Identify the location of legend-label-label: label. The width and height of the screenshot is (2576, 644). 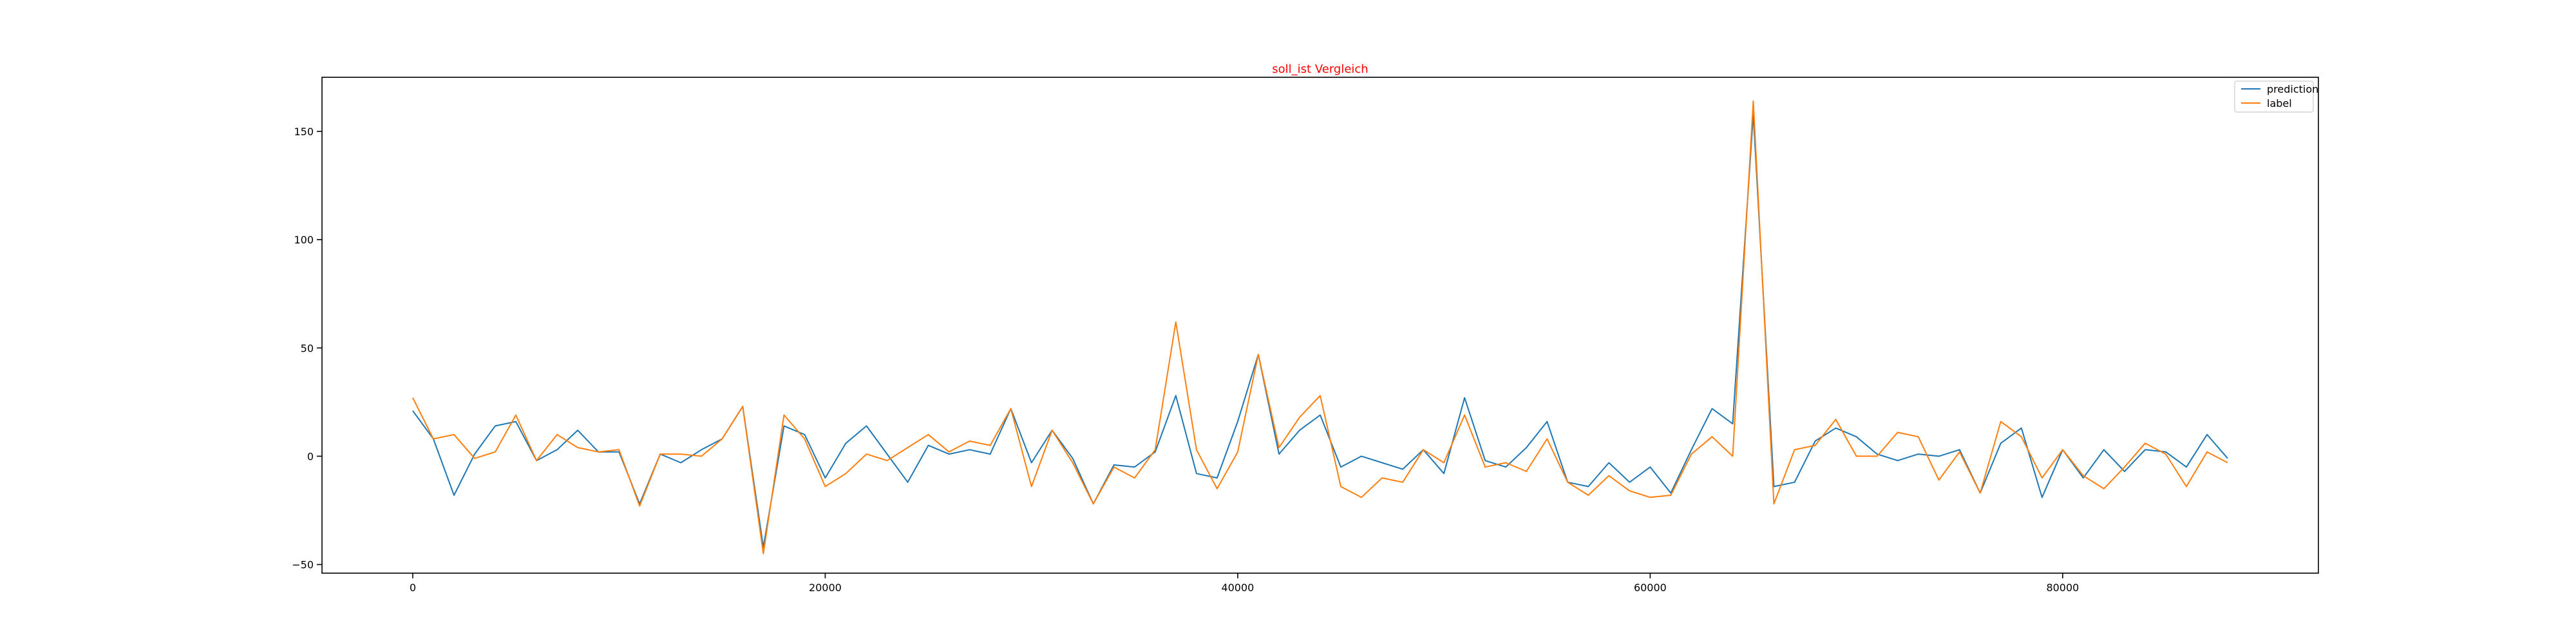
(2279, 103).